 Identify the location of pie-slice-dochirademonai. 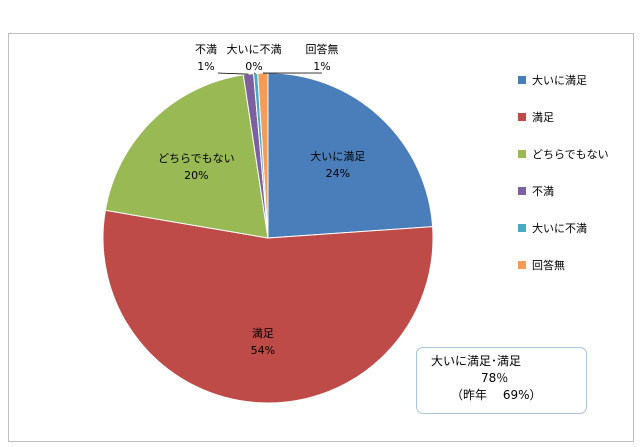
(186, 156).